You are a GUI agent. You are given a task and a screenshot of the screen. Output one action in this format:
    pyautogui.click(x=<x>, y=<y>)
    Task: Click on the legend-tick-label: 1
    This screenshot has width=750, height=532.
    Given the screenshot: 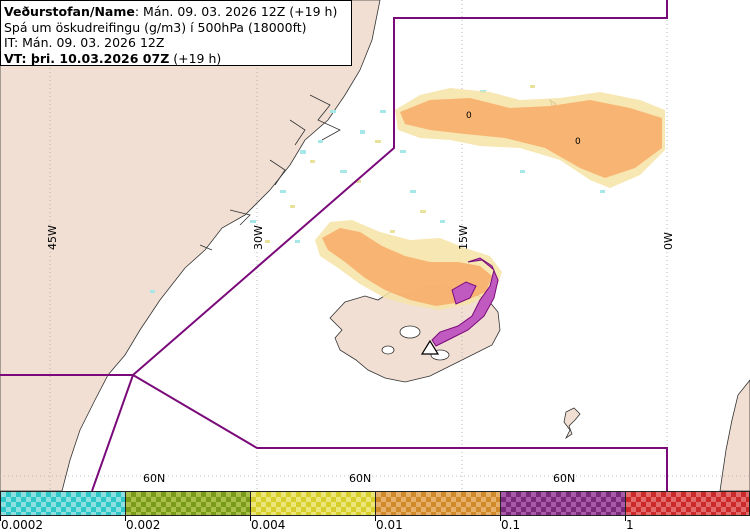 What is the action you would take?
    pyautogui.click(x=630, y=525)
    